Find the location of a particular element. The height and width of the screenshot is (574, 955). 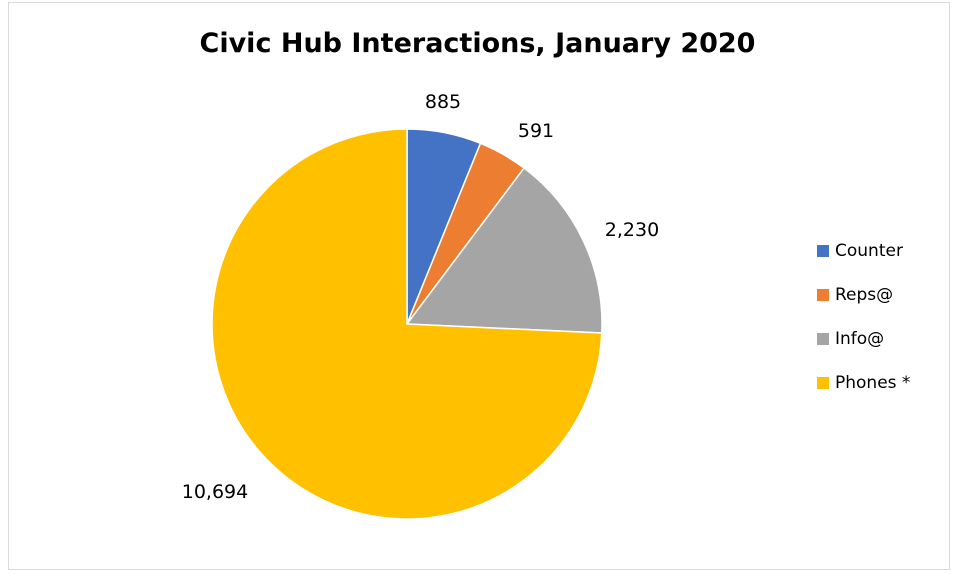

data-label-phones: 10,694 is located at coordinates (215, 492).